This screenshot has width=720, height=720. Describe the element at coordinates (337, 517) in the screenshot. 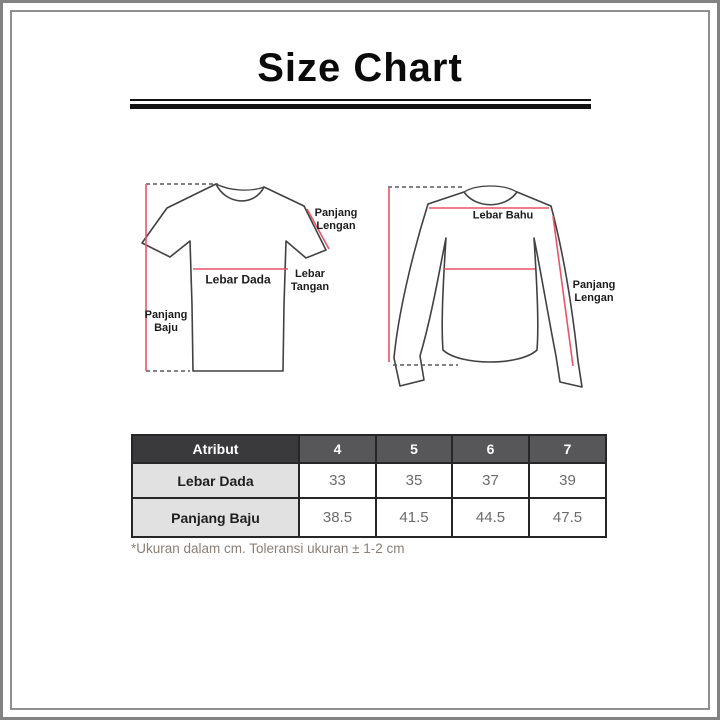

I see `cell-panjang-baju-4: 38.5` at that location.